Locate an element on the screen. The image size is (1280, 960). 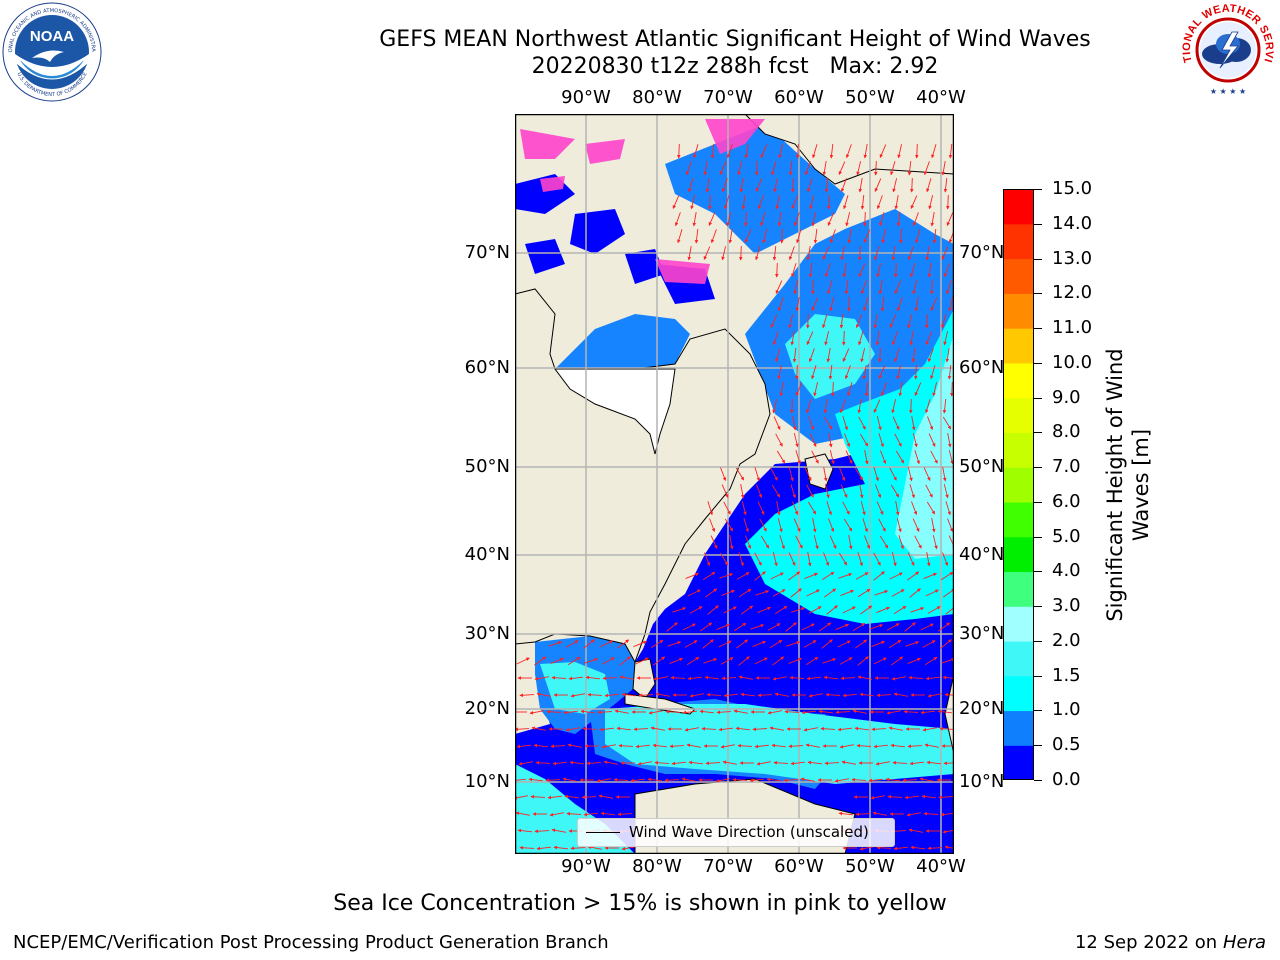
nws-logo: NATIONAL WEATHER SERVICE ★ ★ ★ ★ is located at coordinates (1225, 48).